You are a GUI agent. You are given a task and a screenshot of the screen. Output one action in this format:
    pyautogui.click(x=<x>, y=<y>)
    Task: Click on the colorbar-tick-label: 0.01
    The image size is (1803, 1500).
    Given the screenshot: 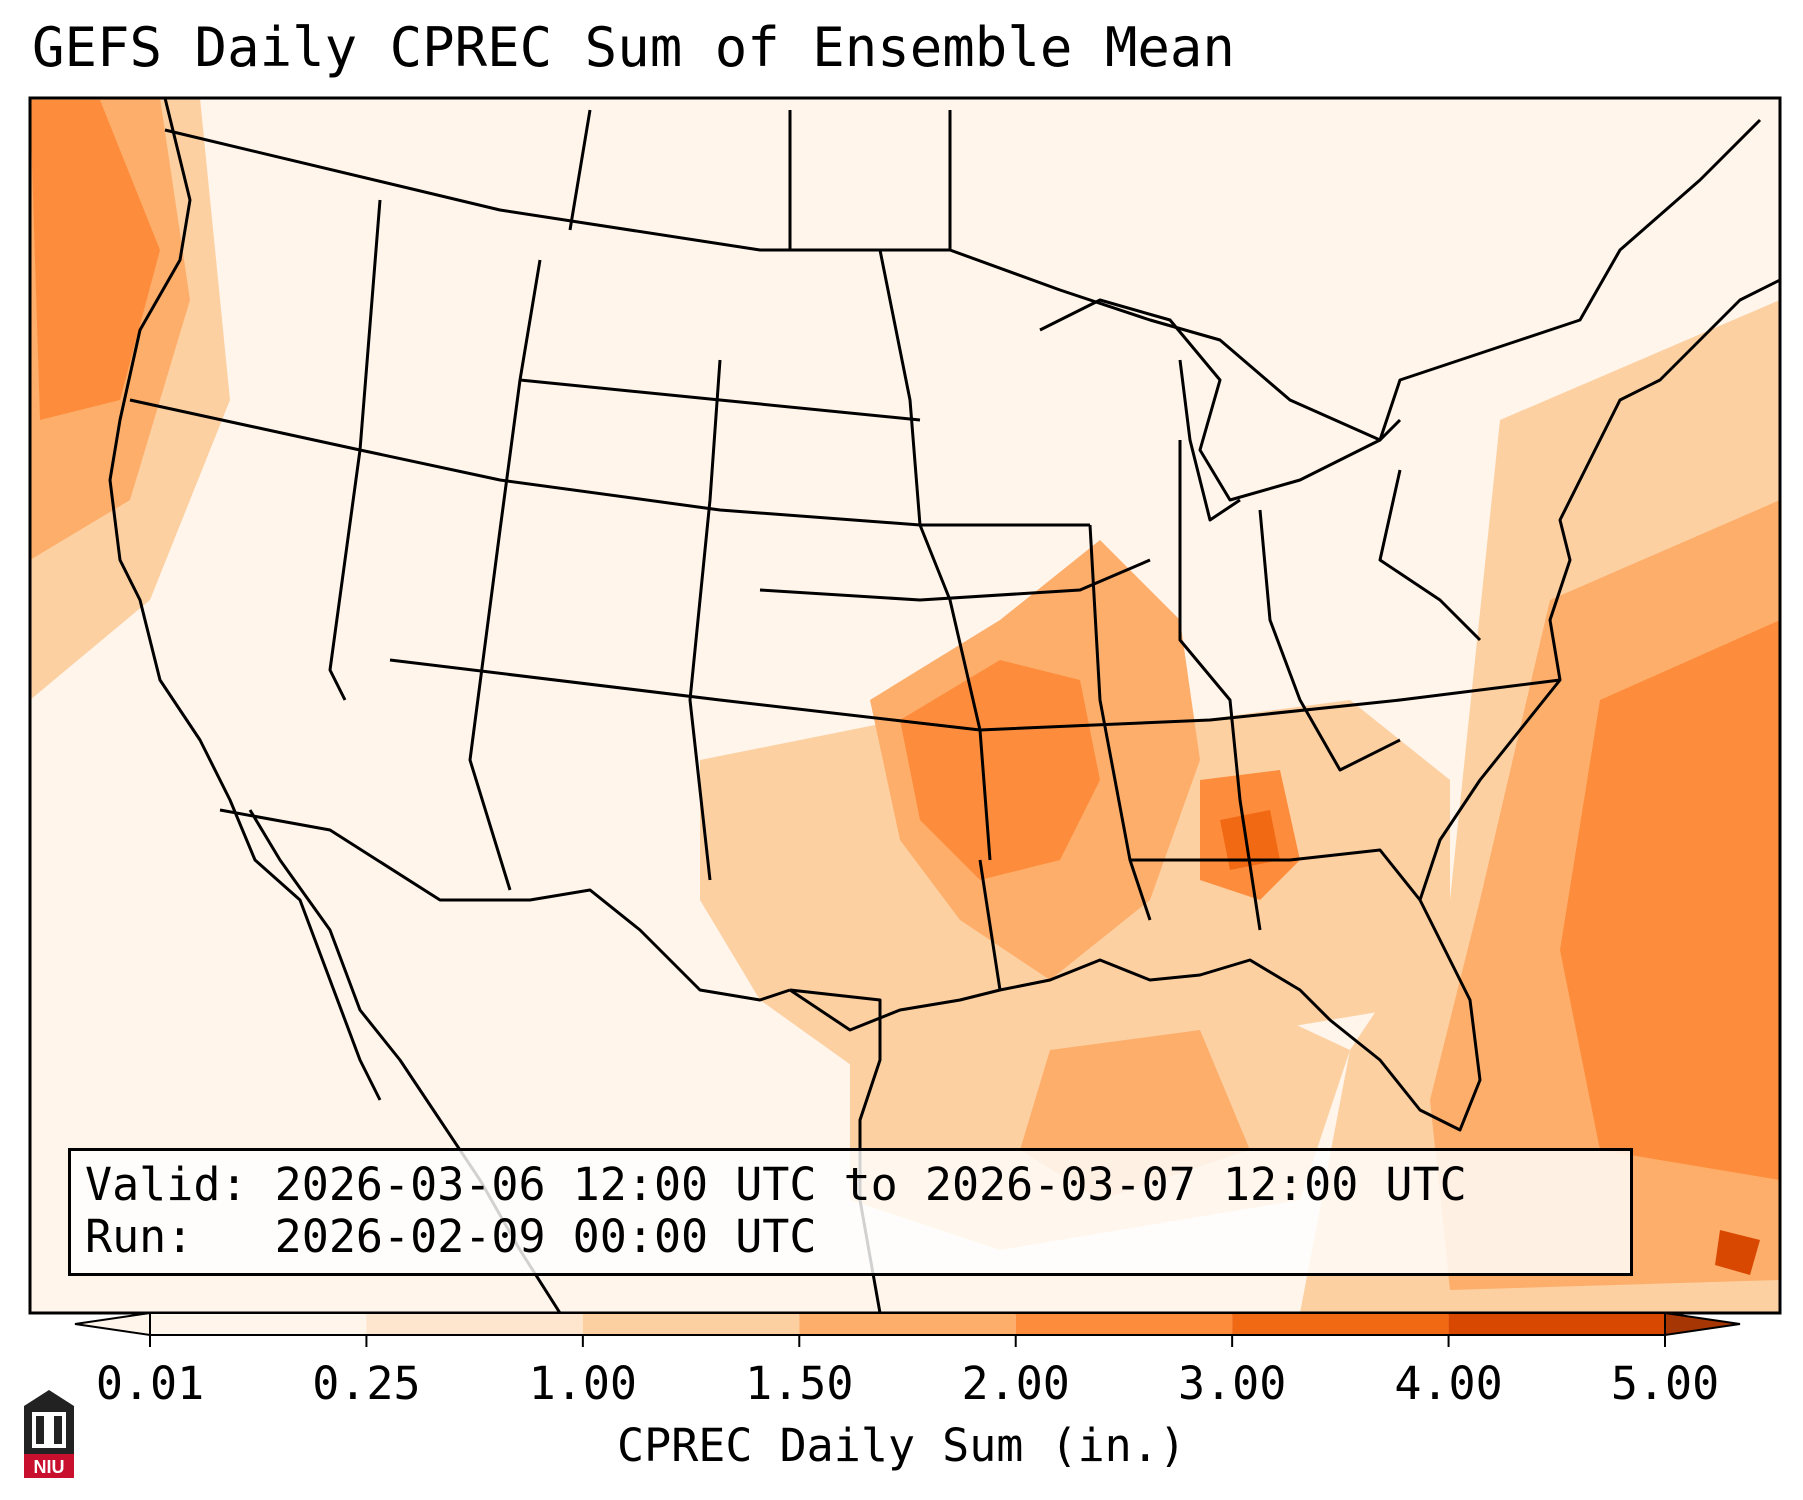 What is the action you would take?
    pyautogui.click(x=150, y=1383)
    